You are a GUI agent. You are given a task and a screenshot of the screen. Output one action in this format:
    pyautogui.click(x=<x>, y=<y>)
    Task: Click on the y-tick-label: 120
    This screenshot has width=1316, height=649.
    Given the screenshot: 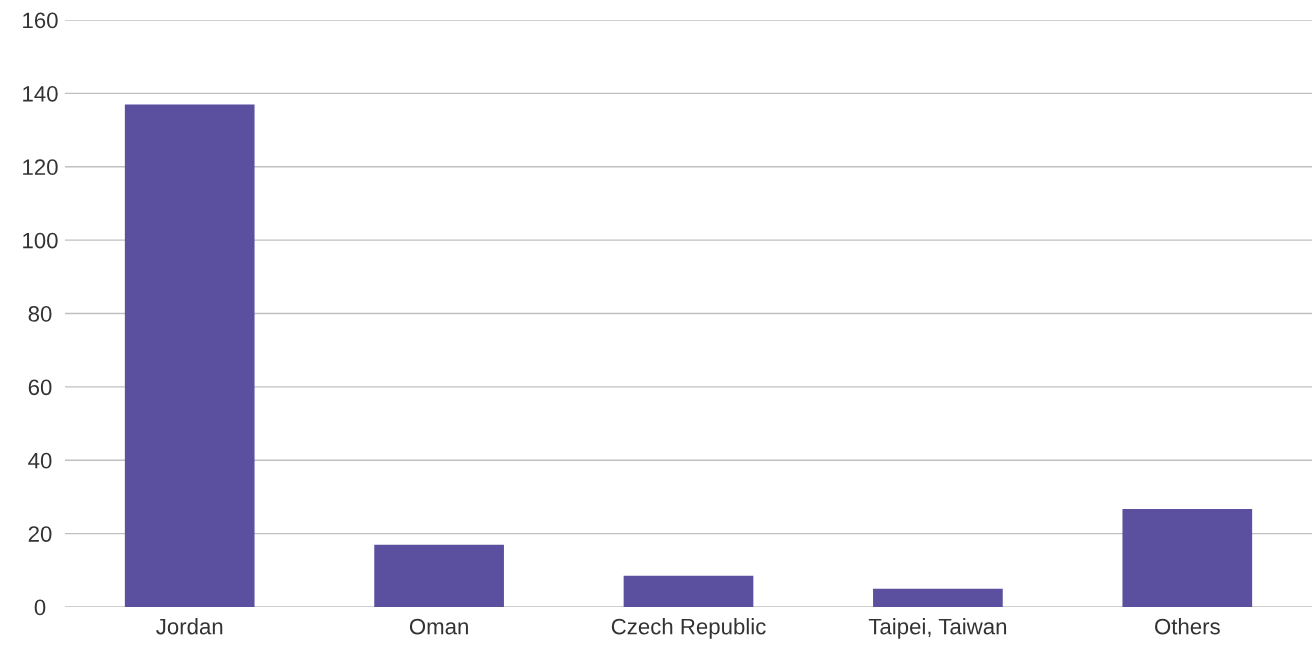 What is the action you would take?
    pyautogui.click(x=40, y=167)
    